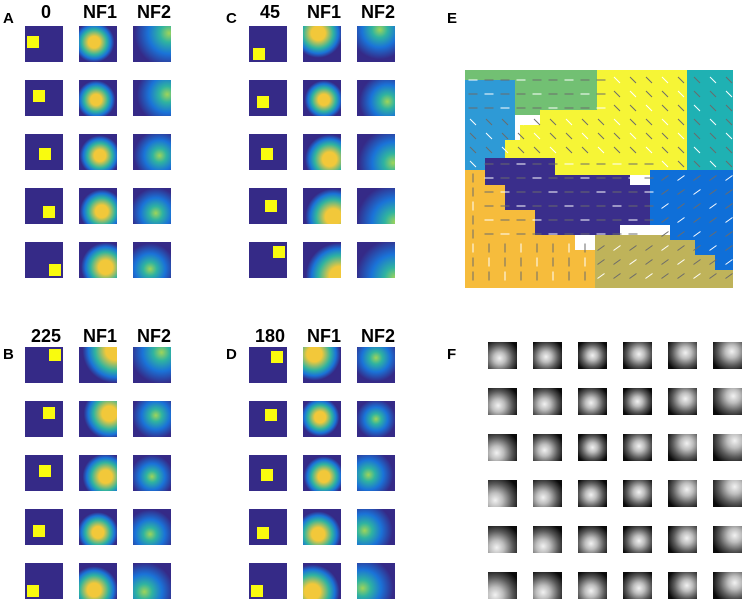 The height and width of the screenshot is (614, 746). I want to click on header-b-0: 225, so click(46, 336).